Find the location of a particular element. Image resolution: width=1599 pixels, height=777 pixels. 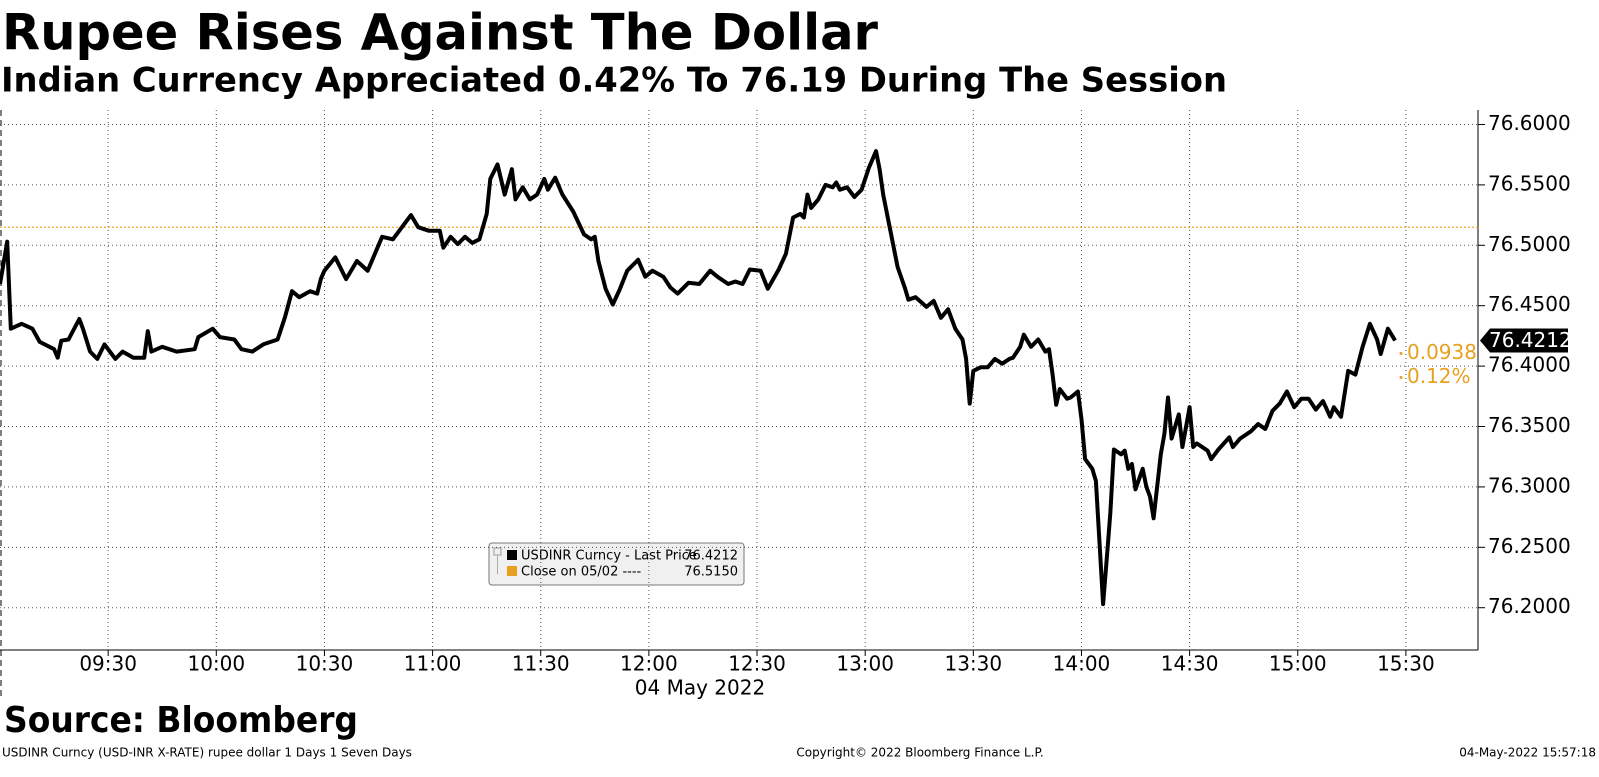

footer-center: Copyright© 2022 Bloomberg Finance L.P. is located at coordinates (919, 753).